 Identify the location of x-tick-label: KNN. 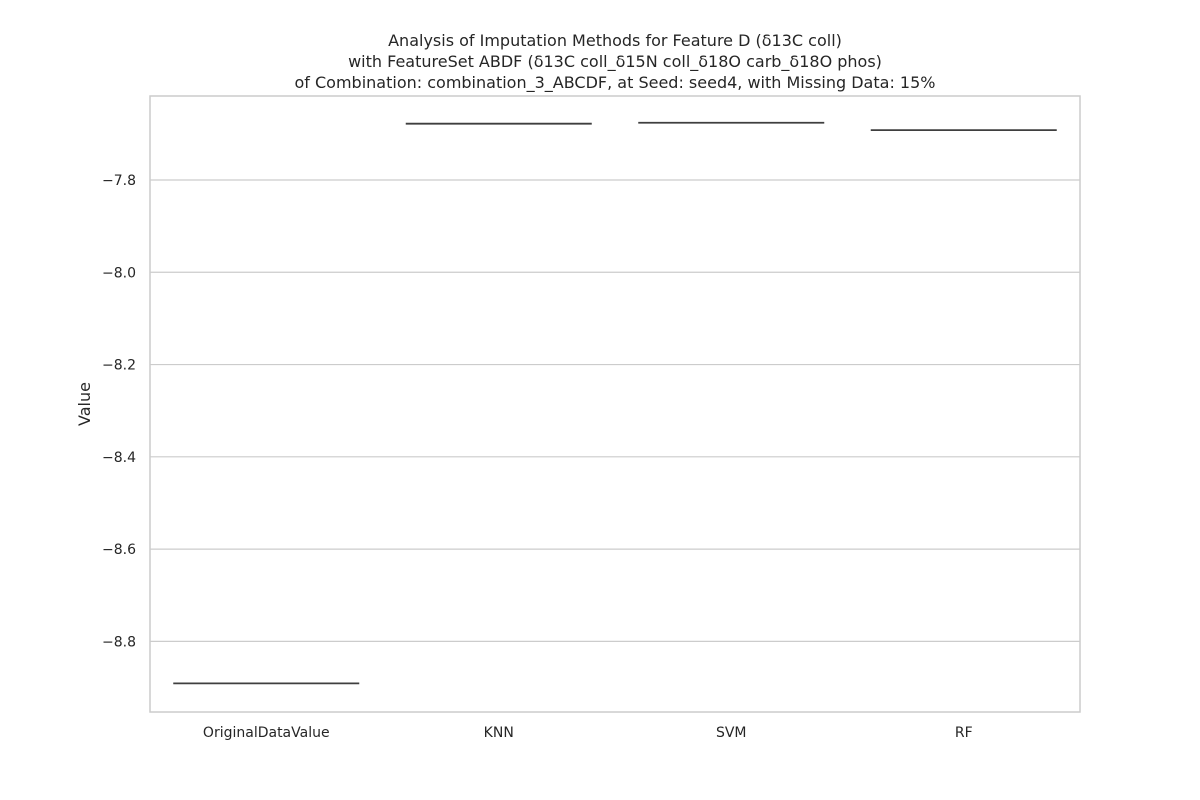
(499, 733).